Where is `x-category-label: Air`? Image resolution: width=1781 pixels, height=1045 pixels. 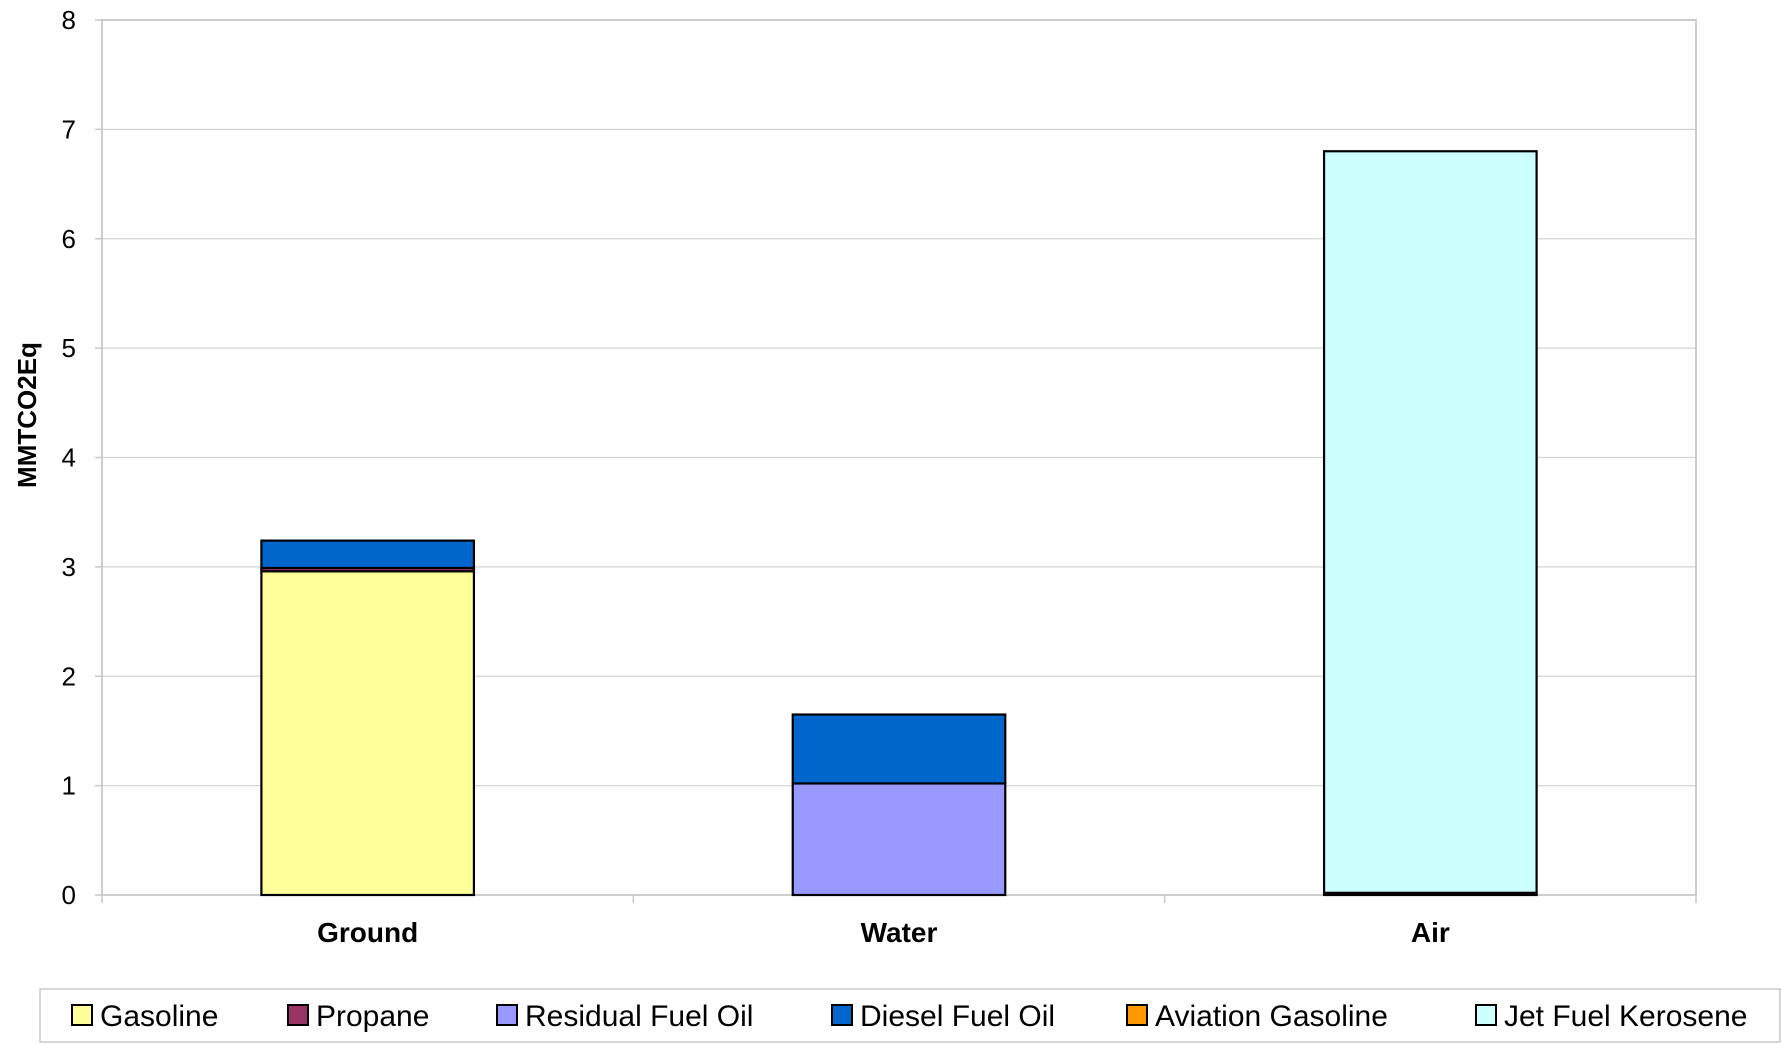 x-category-label: Air is located at coordinates (1430, 932).